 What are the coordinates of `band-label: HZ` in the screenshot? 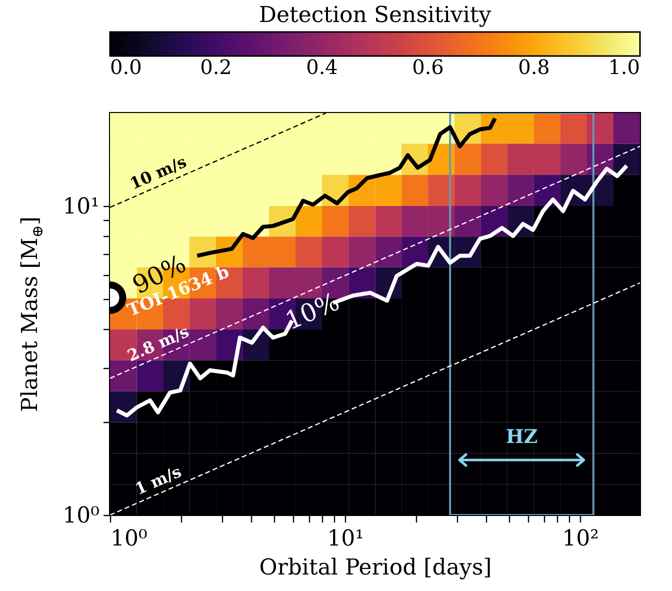 It's located at (522, 437).